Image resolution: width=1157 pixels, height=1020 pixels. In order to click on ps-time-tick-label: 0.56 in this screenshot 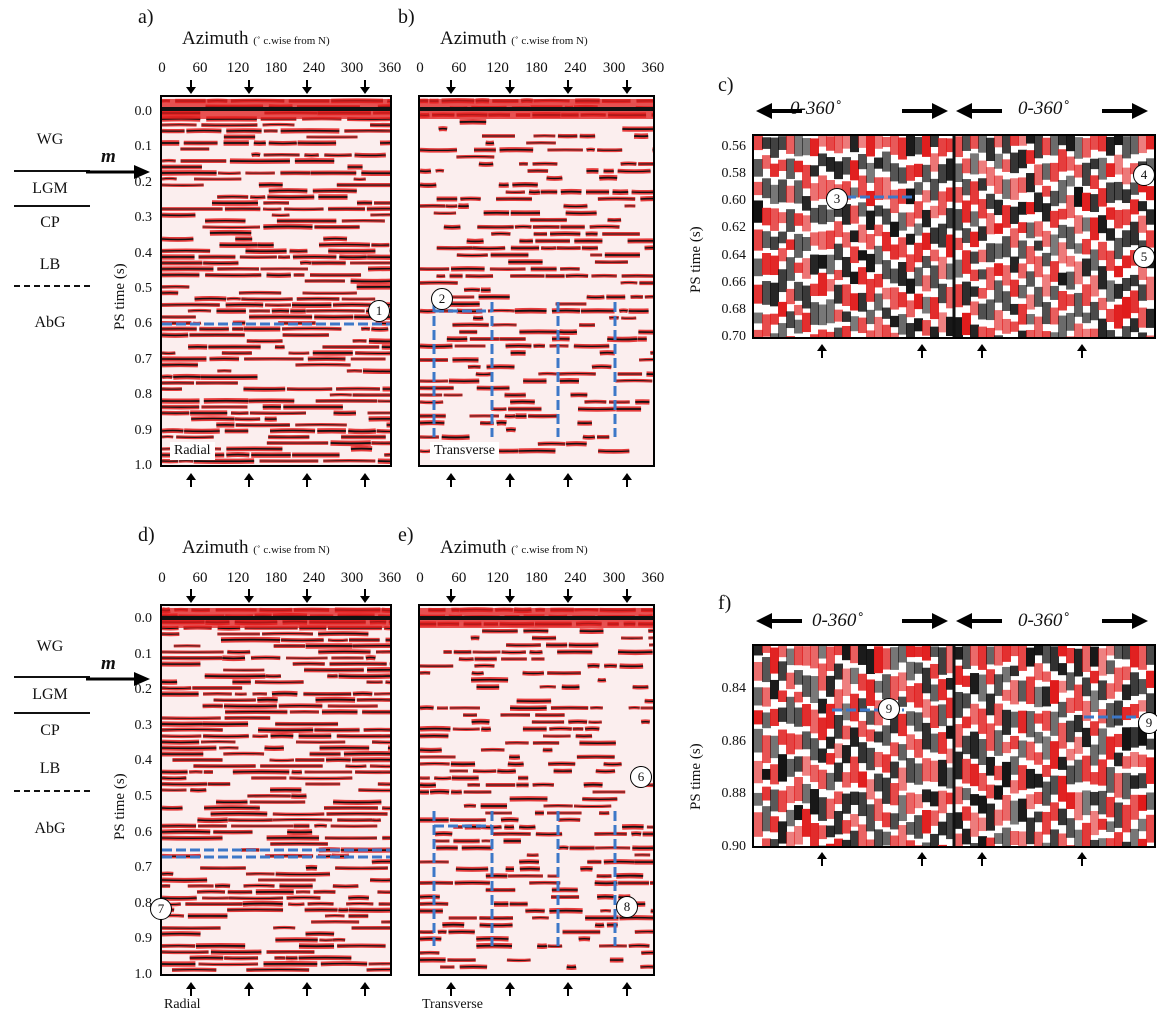, I will do `click(734, 146)`.